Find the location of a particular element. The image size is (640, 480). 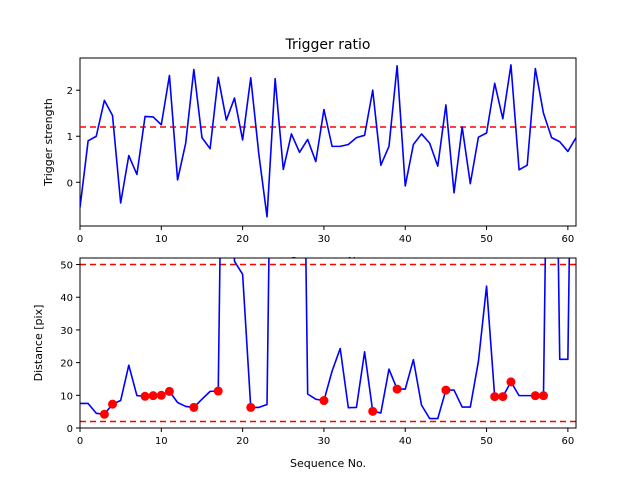

chart-1-xtick-label-2: 20 is located at coordinates (242, 239).